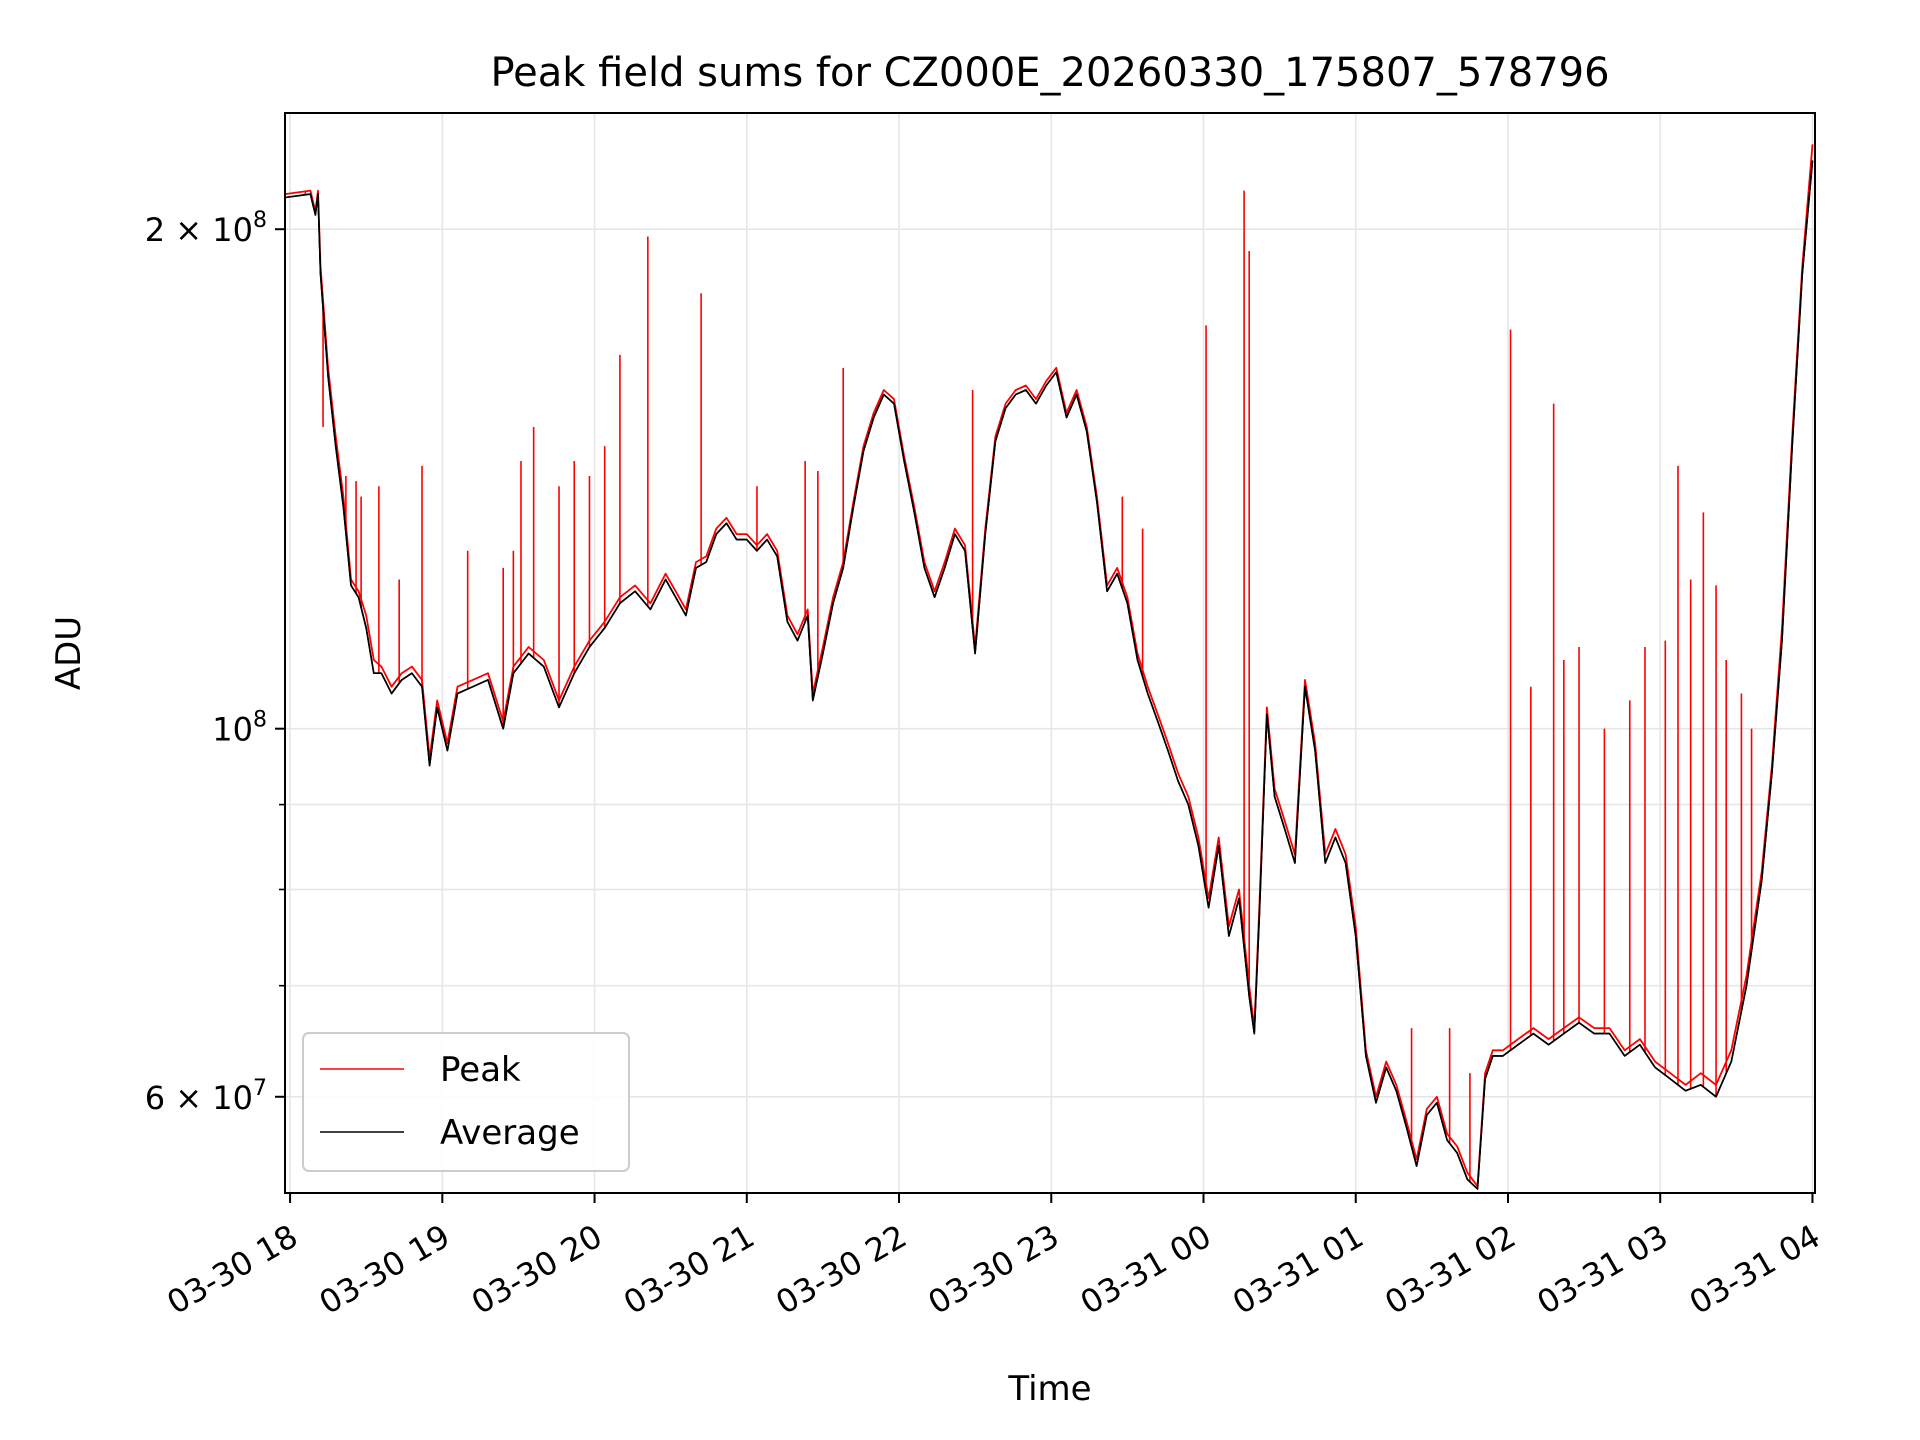  I want to click on legend-box, so click(466, 1102).